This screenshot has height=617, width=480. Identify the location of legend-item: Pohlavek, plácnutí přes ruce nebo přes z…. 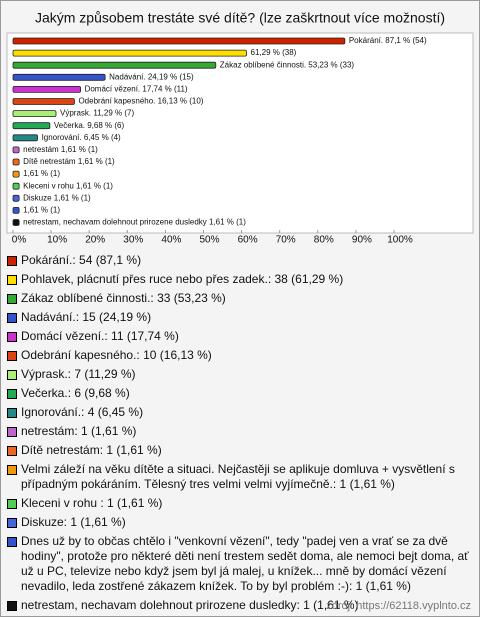
(240, 279).